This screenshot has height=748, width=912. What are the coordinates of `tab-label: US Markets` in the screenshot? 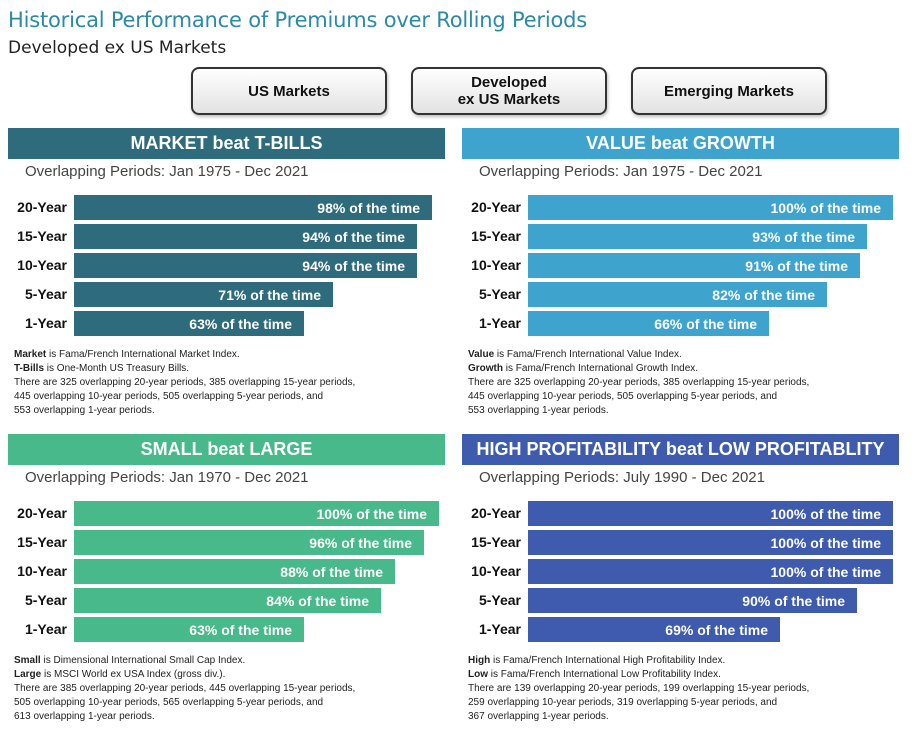 It's located at (289, 91).